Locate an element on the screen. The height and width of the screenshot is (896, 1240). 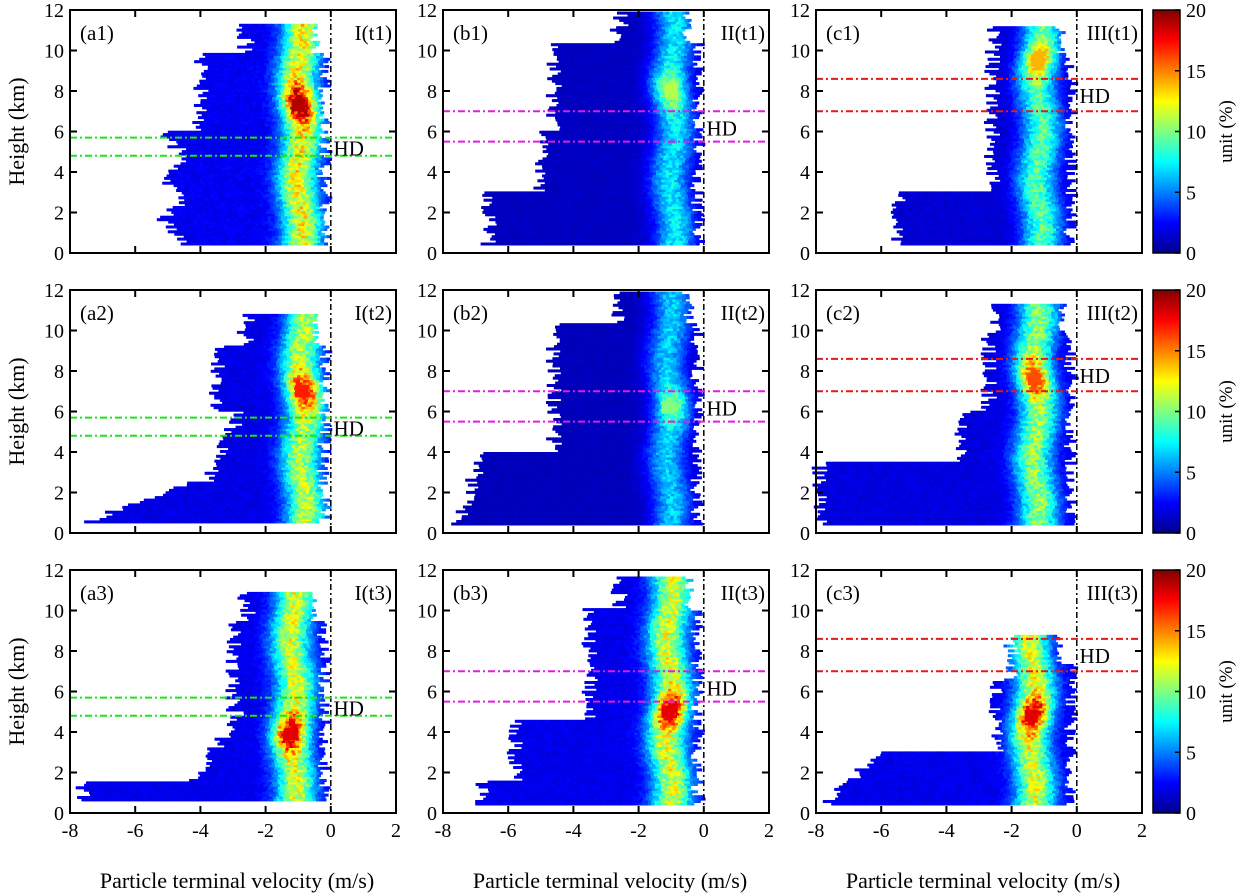
colorbar-tick-label: 0 is located at coordinates (1191, 254).